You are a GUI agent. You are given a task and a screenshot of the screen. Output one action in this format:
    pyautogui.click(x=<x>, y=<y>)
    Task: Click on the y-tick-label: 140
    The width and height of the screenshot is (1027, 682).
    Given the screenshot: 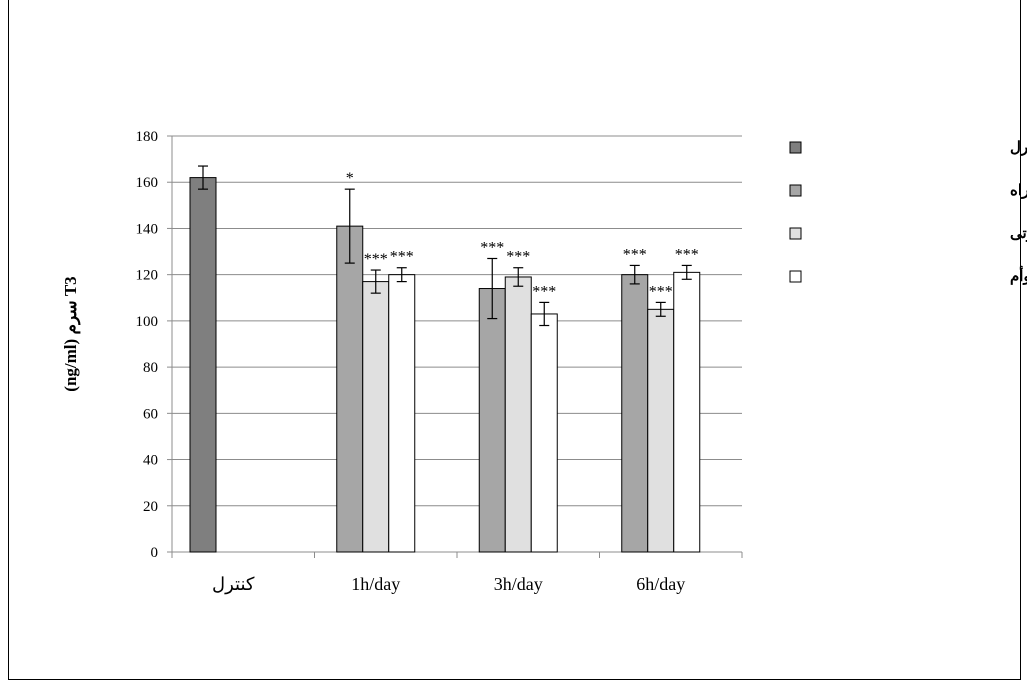 What is the action you would take?
    pyautogui.click(x=147, y=229)
    